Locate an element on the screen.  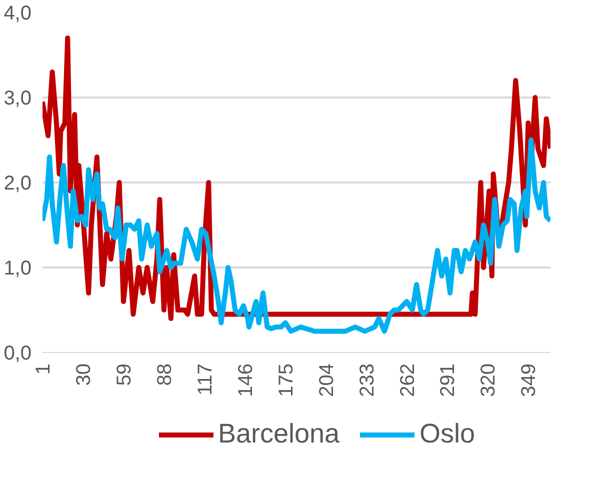
y-tick-label: 0,0 is located at coordinates (18, 353).